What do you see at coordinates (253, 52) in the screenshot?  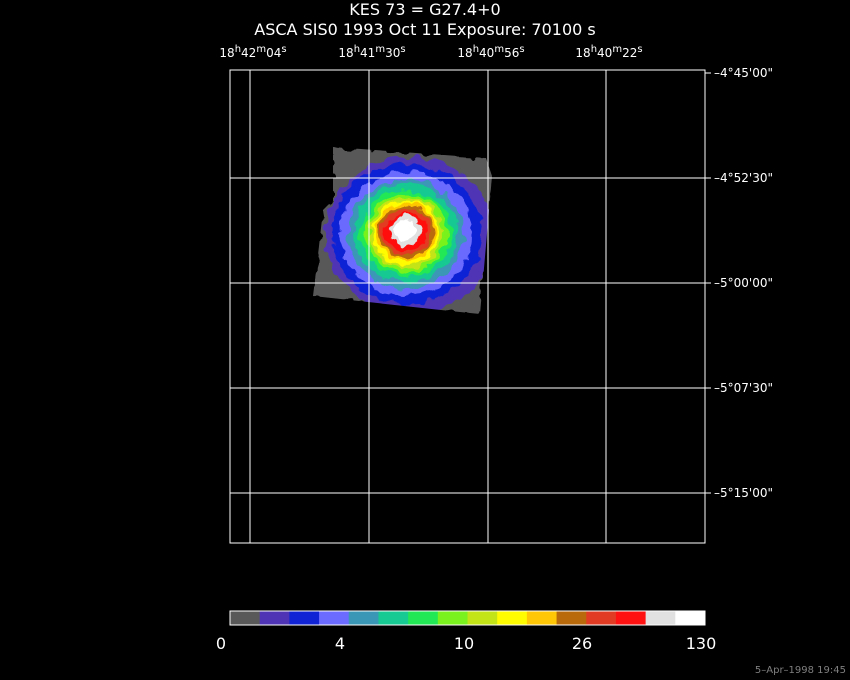 I see `ra-label: 18h42m04s` at bounding box center [253, 52].